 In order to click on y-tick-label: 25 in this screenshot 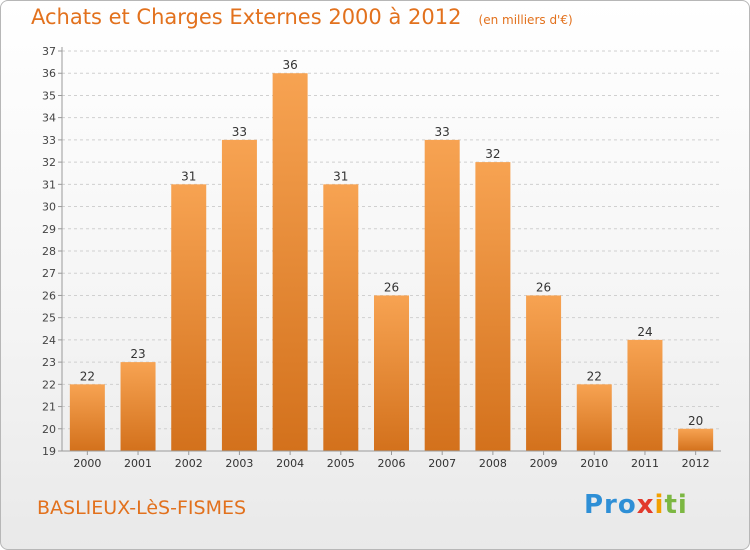, I will do `click(49, 318)`.